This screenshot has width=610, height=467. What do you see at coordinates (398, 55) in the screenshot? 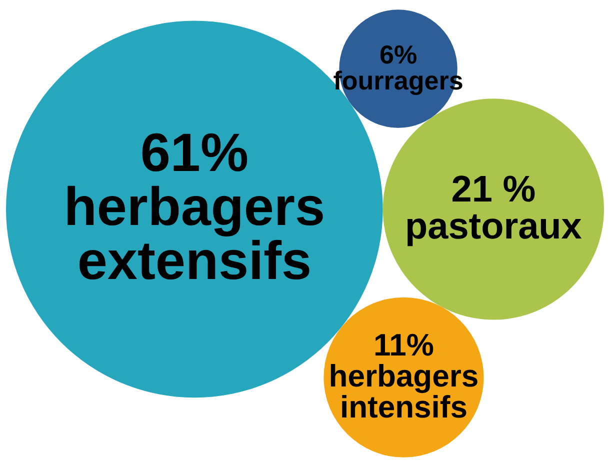
I see `data-label: 6%` at bounding box center [398, 55].